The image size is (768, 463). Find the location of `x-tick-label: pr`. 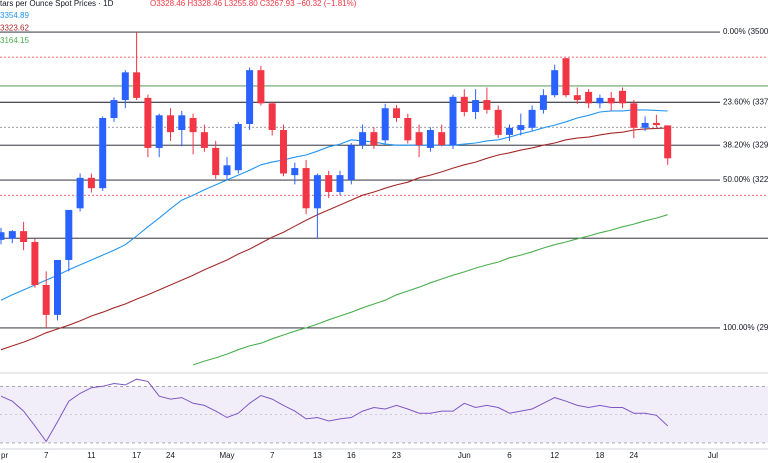

x-tick-label: pr is located at coordinates (4, 455).